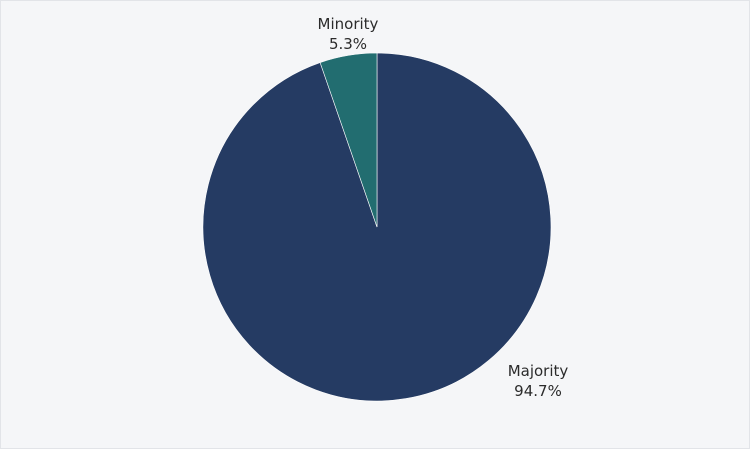 The width and height of the screenshot is (750, 449). Describe the element at coordinates (538, 371) in the screenshot. I see `slice-label-name-majority: Majority` at that location.